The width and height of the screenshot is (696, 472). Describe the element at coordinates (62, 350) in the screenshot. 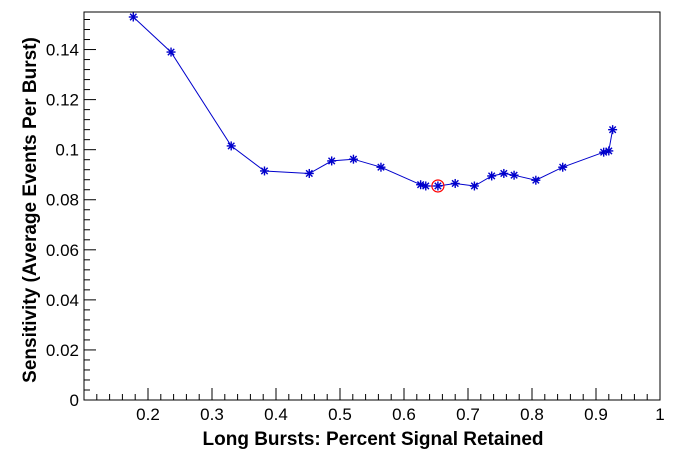

I see `y-tick-label: 0.02` at that location.